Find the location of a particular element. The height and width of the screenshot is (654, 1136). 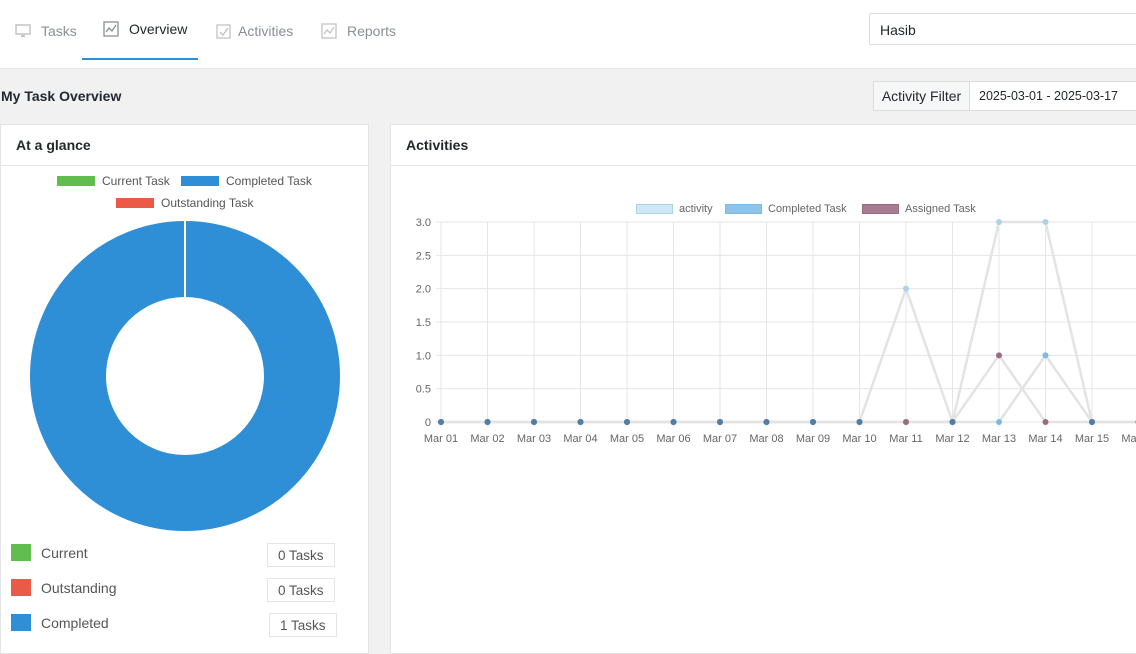

y-tick-label: 3.0 is located at coordinates (423, 223).